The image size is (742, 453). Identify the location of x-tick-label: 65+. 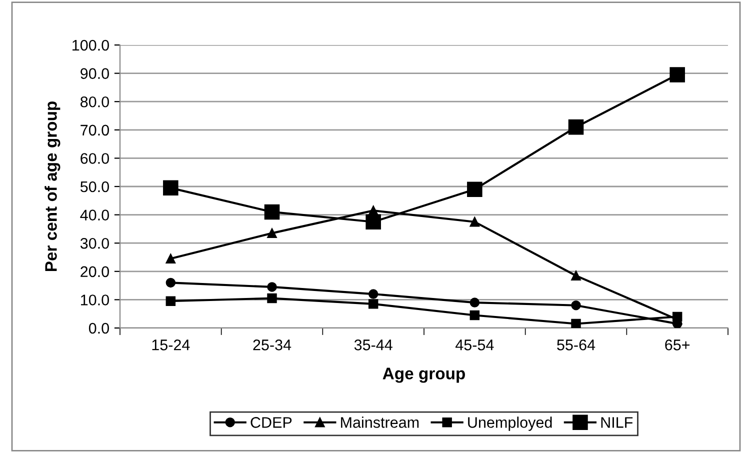
(677, 345).